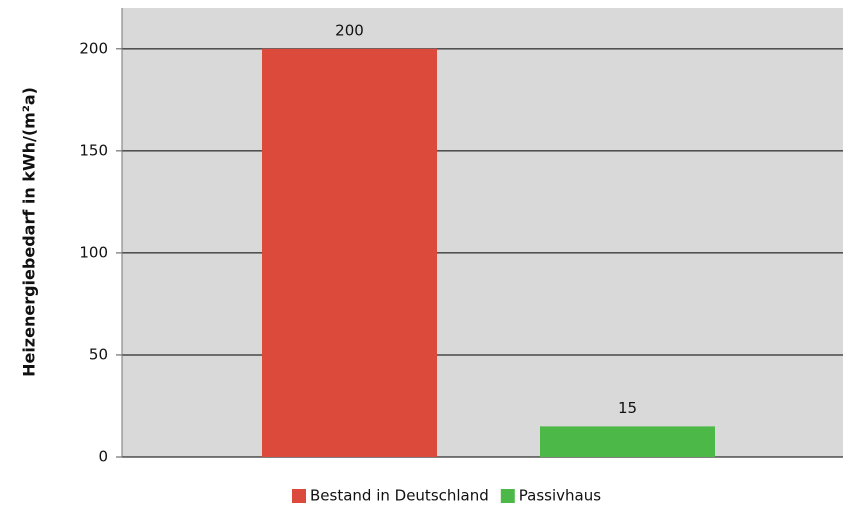 The height and width of the screenshot is (508, 845). What do you see at coordinates (399, 496) in the screenshot?
I see `legend-label: Bestand in Deutschland` at bounding box center [399, 496].